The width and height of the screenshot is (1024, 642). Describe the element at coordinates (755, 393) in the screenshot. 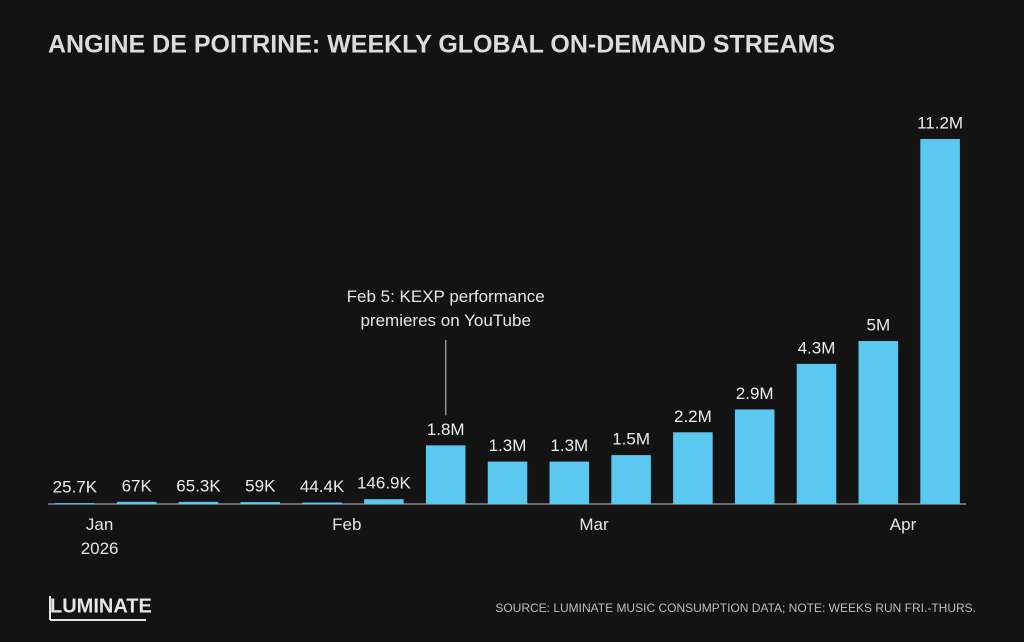

I see `value-label: 2.9M` at that location.